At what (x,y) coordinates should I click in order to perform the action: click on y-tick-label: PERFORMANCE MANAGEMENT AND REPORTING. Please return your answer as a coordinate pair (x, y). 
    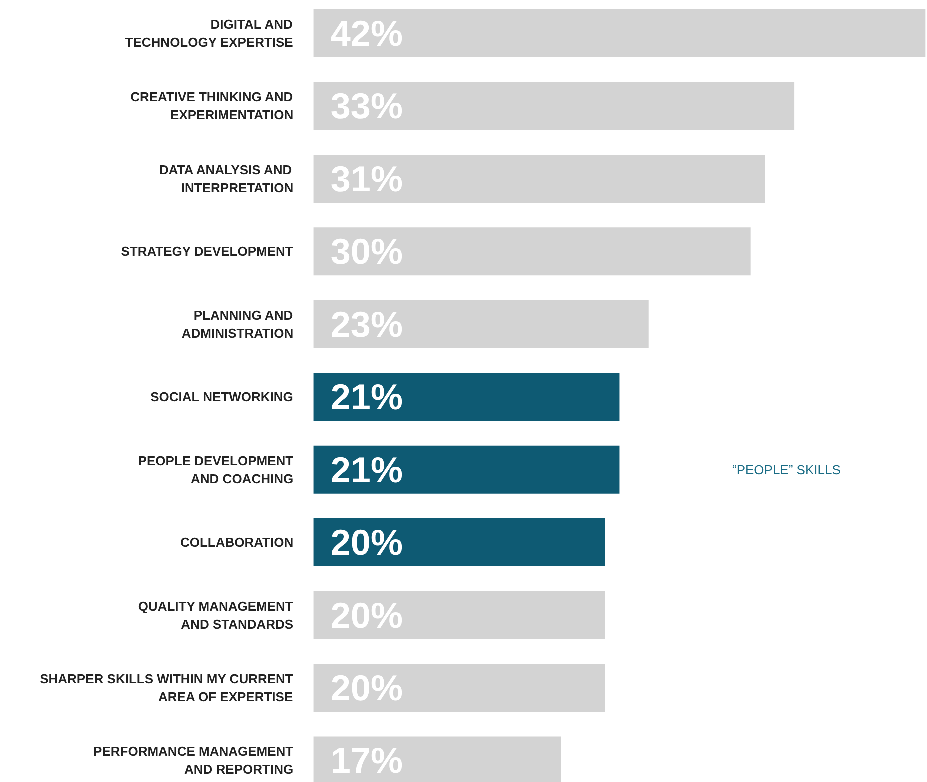
    Looking at the image, I should click on (194, 761).